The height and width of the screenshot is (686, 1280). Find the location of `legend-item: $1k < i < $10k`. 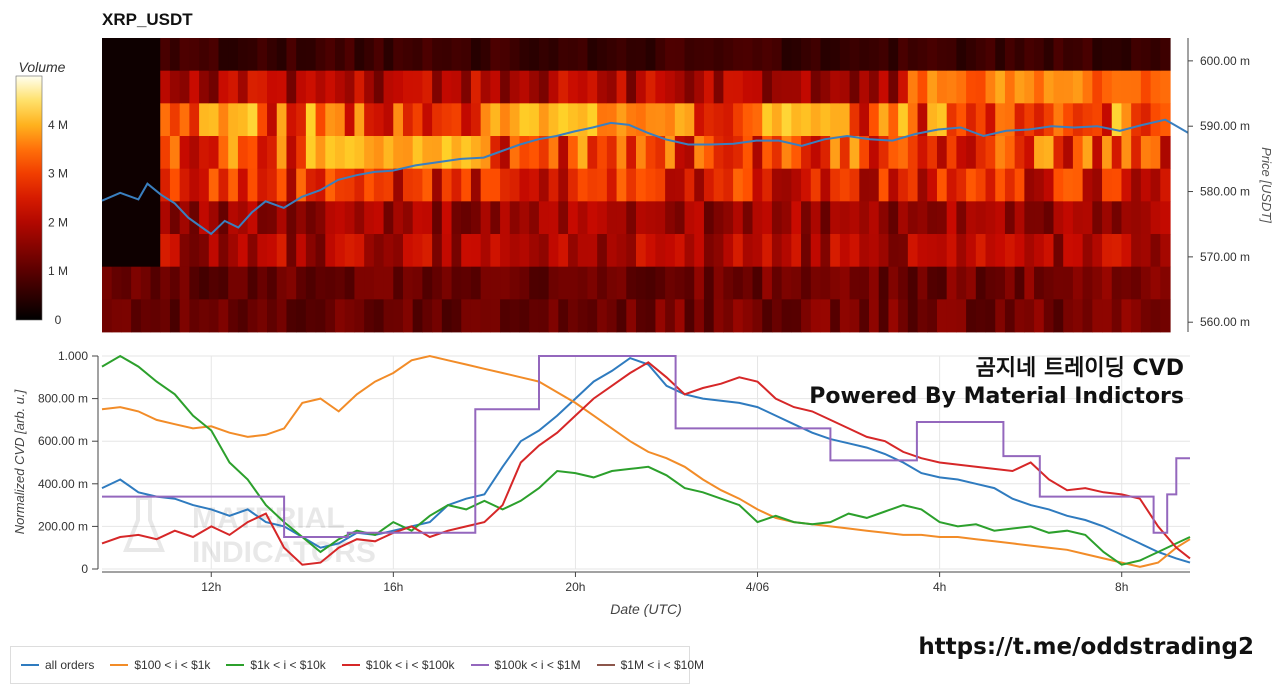

legend-item: $1k < i < $10k is located at coordinates (276, 665).